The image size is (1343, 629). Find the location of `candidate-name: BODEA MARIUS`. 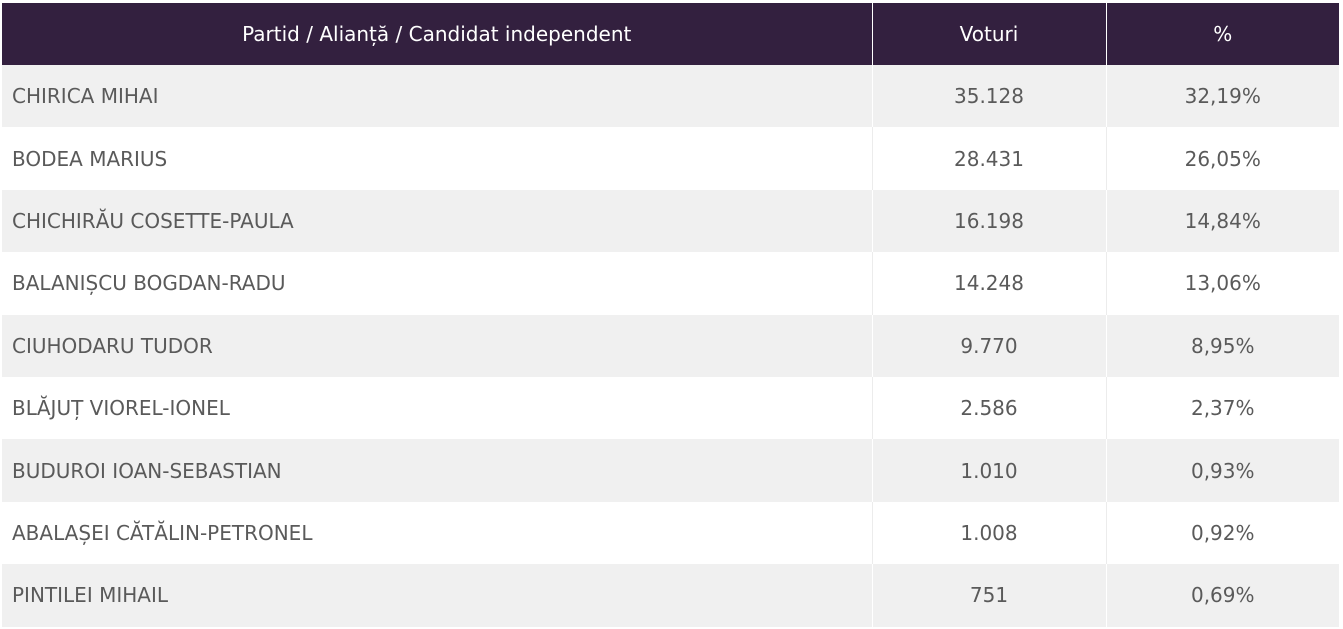

candidate-name: BODEA MARIUS is located at coordinates (437, 158).